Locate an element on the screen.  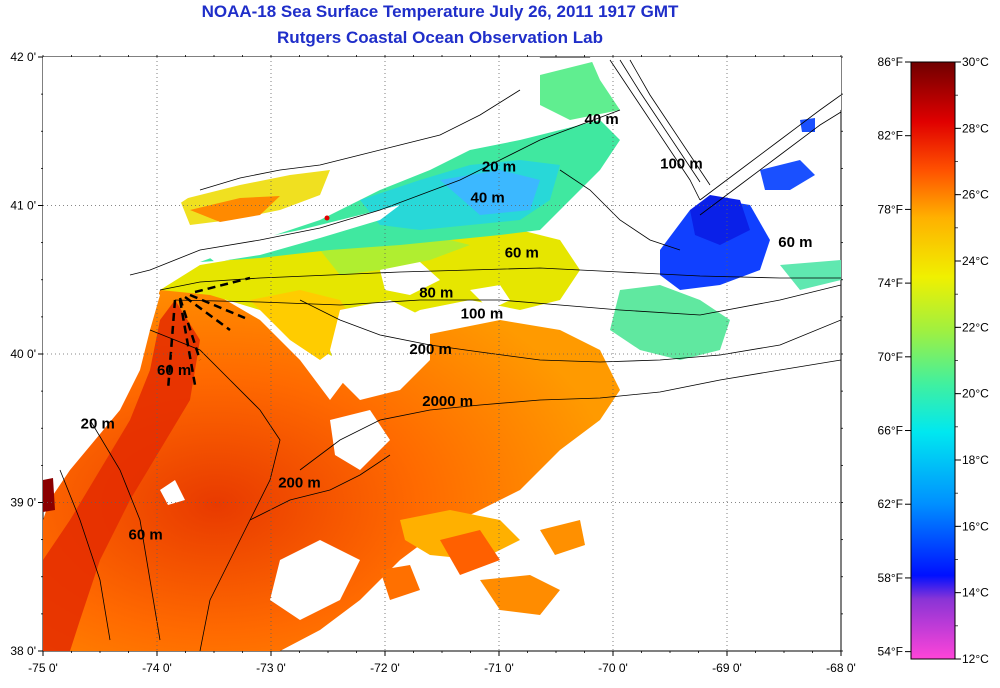
cb-c-label: 18°C is located at coordinates (975, 460).